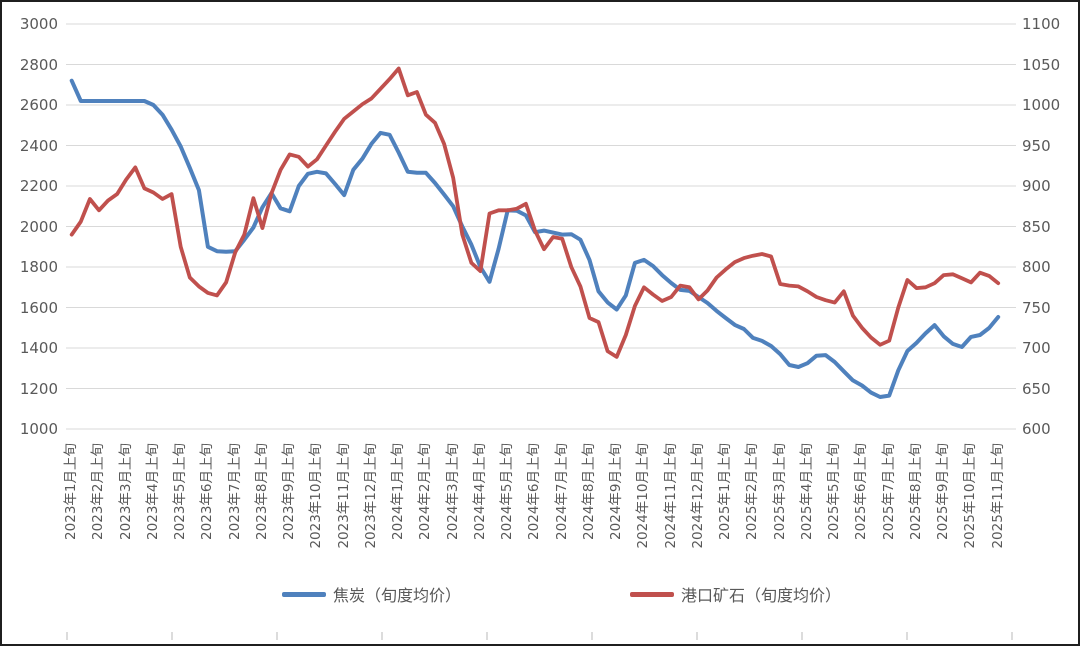  Describe the element at coordinates (1036, 307) in the screenshot. I see `right-axis-tick-label: 750` at that location.